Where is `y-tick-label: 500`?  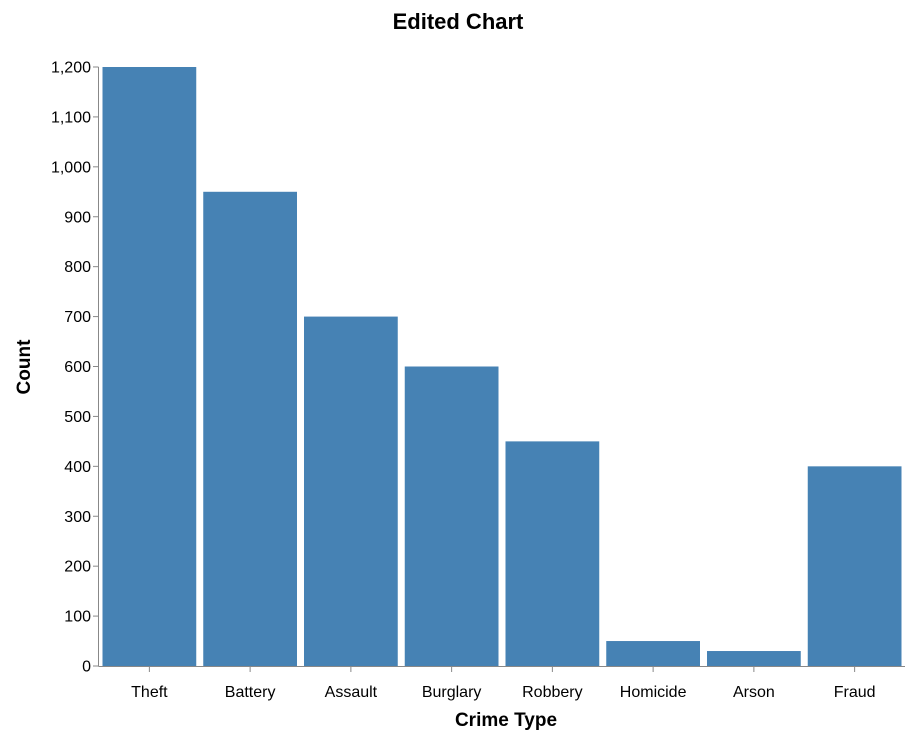
y-tick-label: 500 is located at coordinates (77, 417).